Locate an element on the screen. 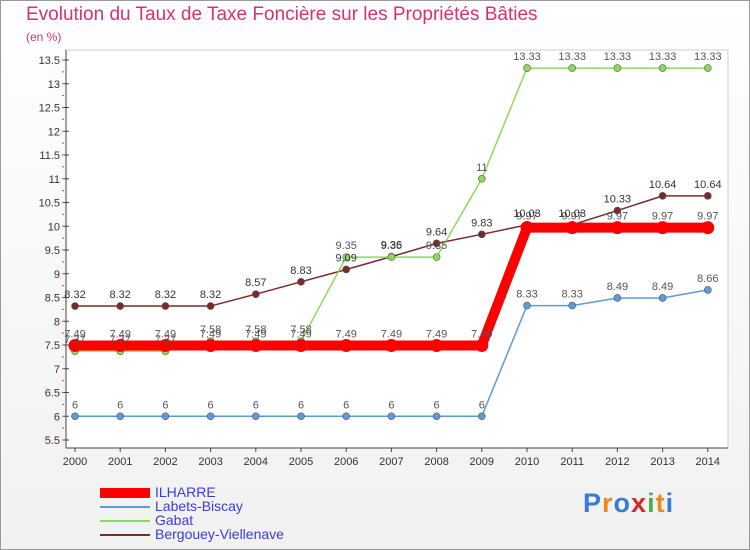  y-tick-label: 11.5 is located at coordinates (49, 156).